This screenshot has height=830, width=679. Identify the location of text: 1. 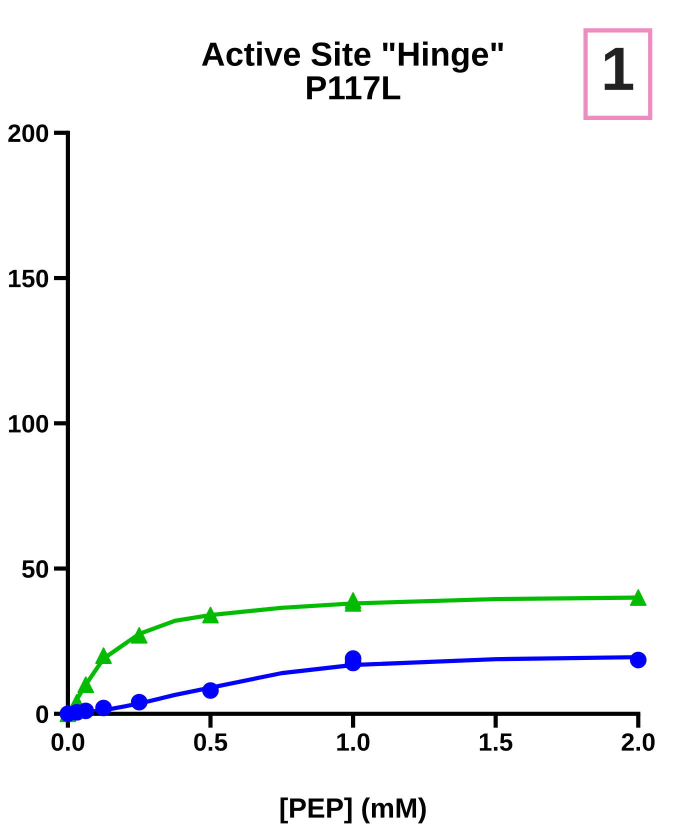
(619, 69).